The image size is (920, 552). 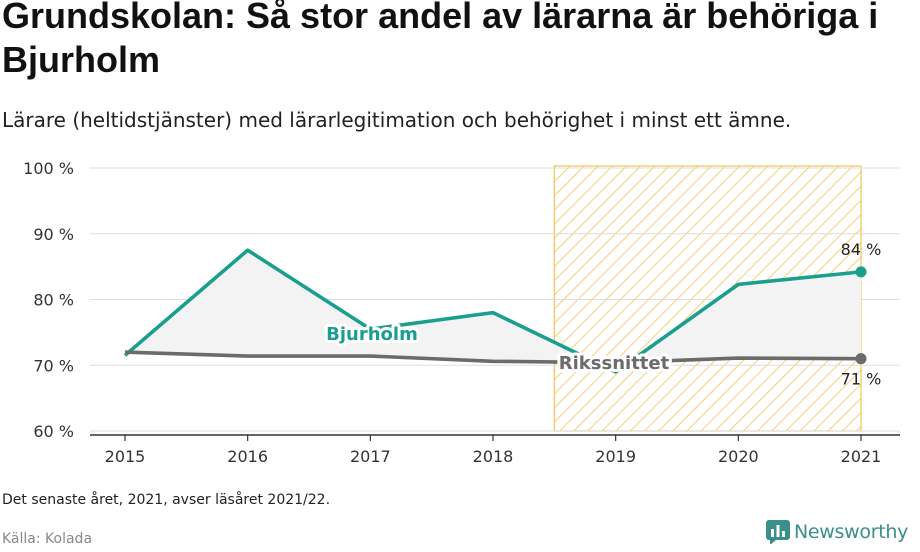 I want to click on x-tick-label: 2016, so click(x=247, y=456).